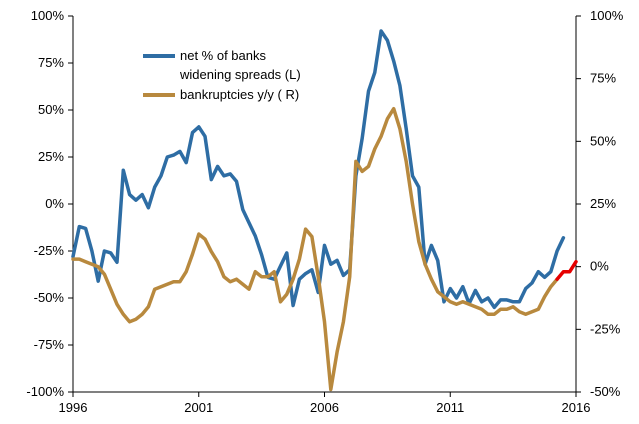 The height and width of the screenshot is (424, 639). What do you see at coordinates (49, 250) in the screenshot?
I see `left-tick-label: -25%` at bounding box center [49, 250].